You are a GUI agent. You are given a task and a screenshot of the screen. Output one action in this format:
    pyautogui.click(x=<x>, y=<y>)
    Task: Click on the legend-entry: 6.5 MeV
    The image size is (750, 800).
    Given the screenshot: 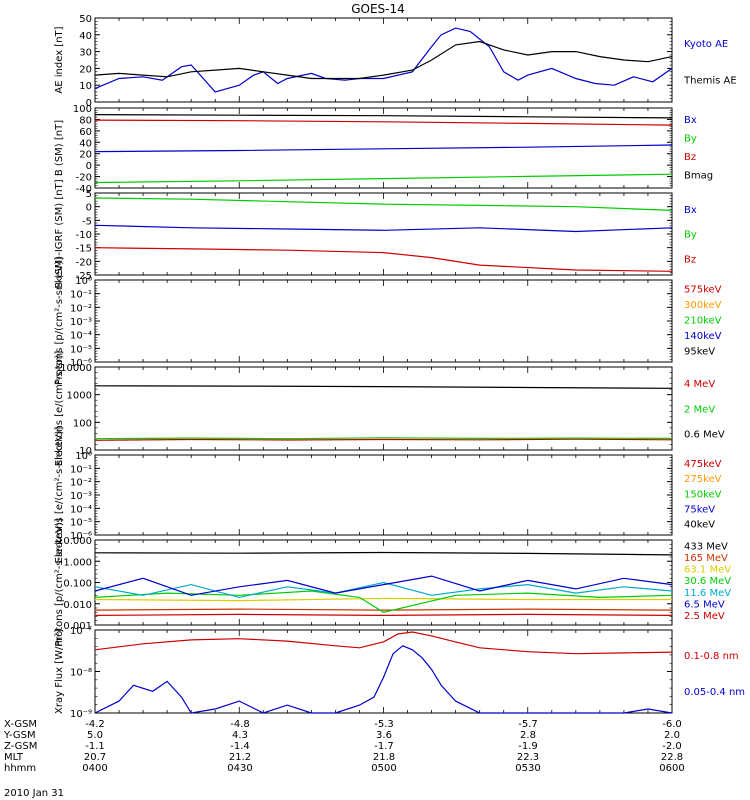 What is the action you would take?
    pyautogui.click(x=704, y=605)
    